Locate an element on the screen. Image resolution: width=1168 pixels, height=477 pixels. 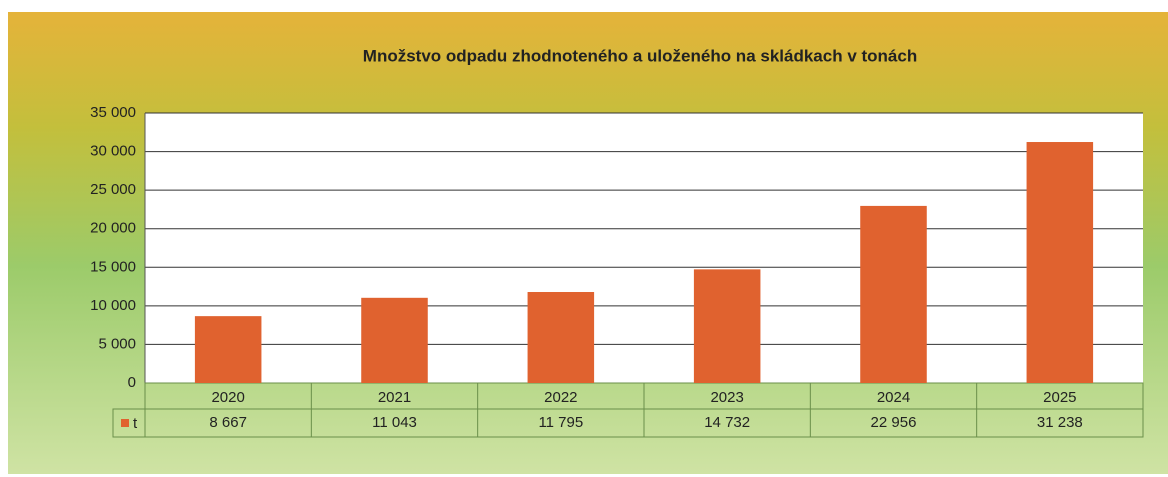
y-tick-label: 5 000 is located at coordinates (117, 343).